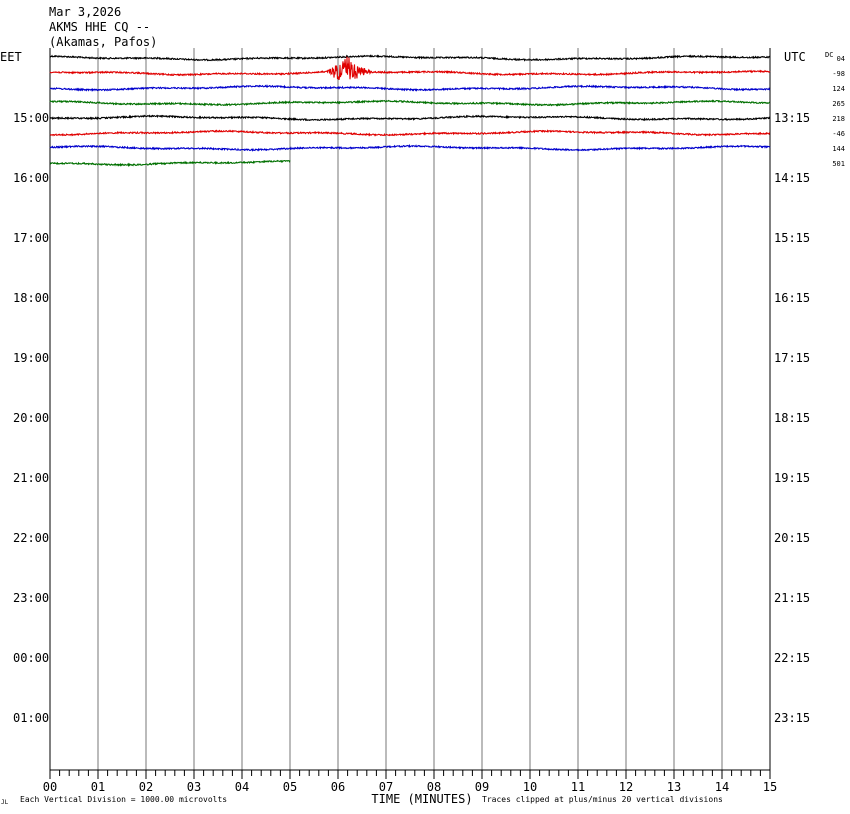 Image resolution: width=850 pixels, height=814 pixels. What do you see at coordinates (290, 787) in the screenshot?
I see `x-tick-label: 05` at bounding box center [290, 787].